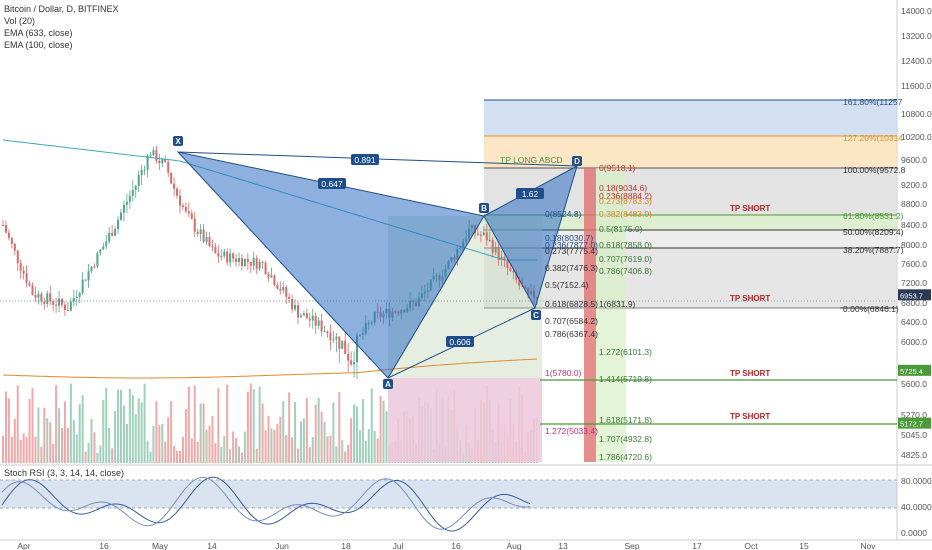 This screenshot has width=932, height=550. Describe the element at coordinates (611, 315) in the screenshot. I see `fib-column-green` at that location.